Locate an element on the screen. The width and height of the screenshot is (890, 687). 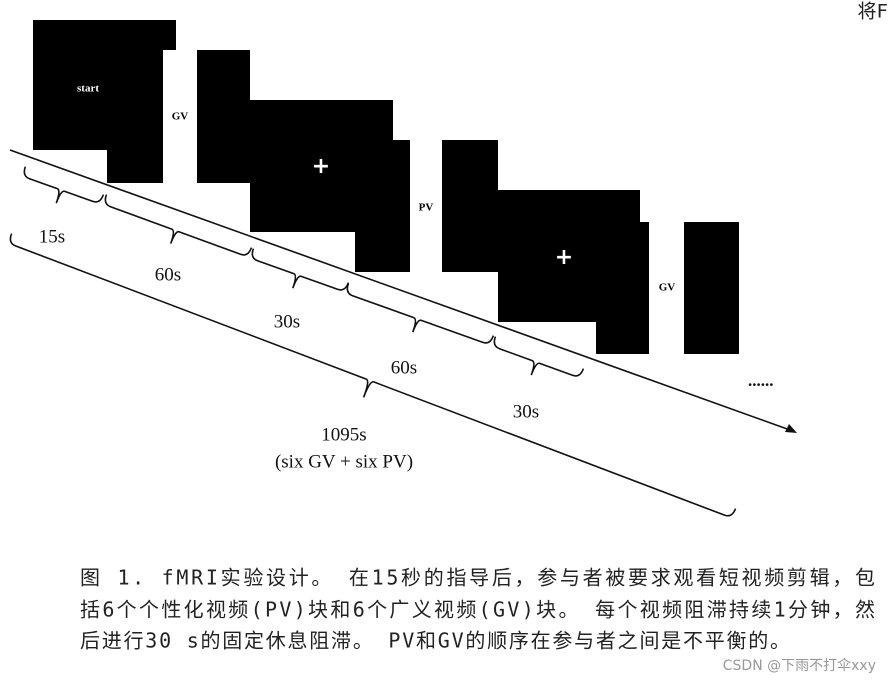
watermark: CSDN @下雨不打伞xxy is located at coordinates (799, 665).